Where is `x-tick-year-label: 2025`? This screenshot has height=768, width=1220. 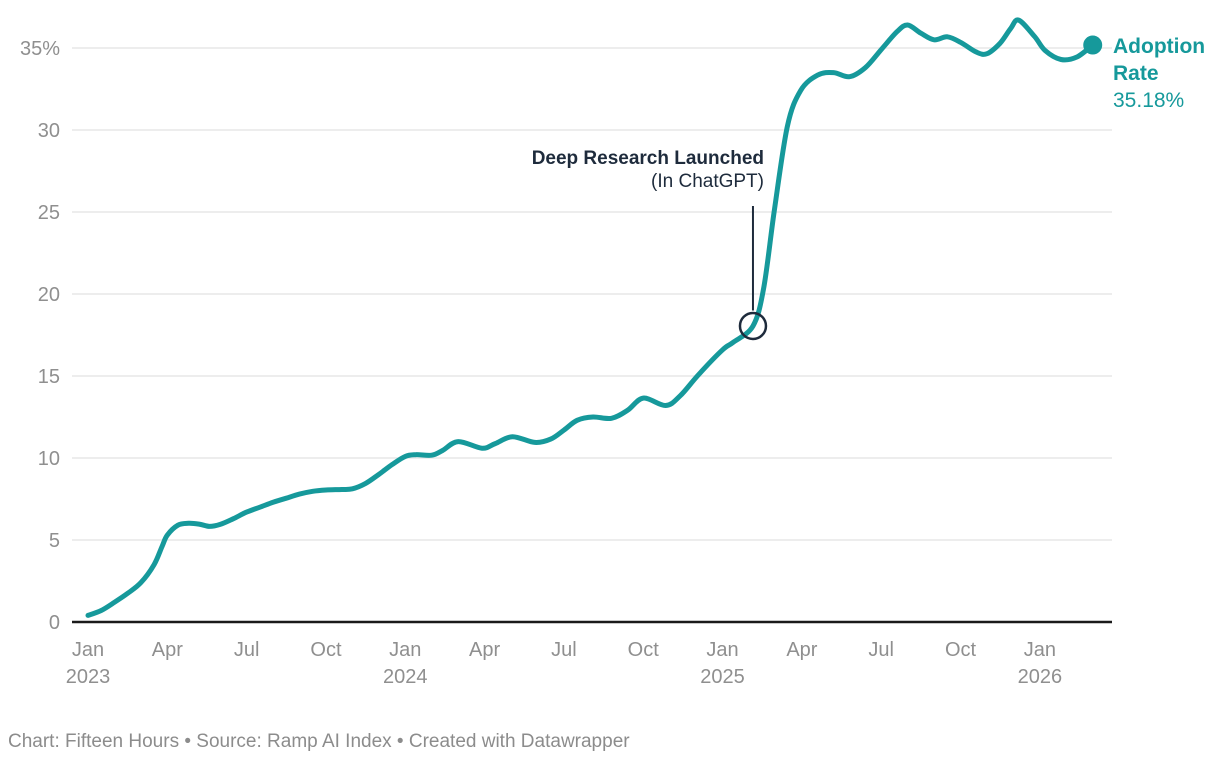
x-tick-year-label: 2025 is located at coordinates (722, 677).